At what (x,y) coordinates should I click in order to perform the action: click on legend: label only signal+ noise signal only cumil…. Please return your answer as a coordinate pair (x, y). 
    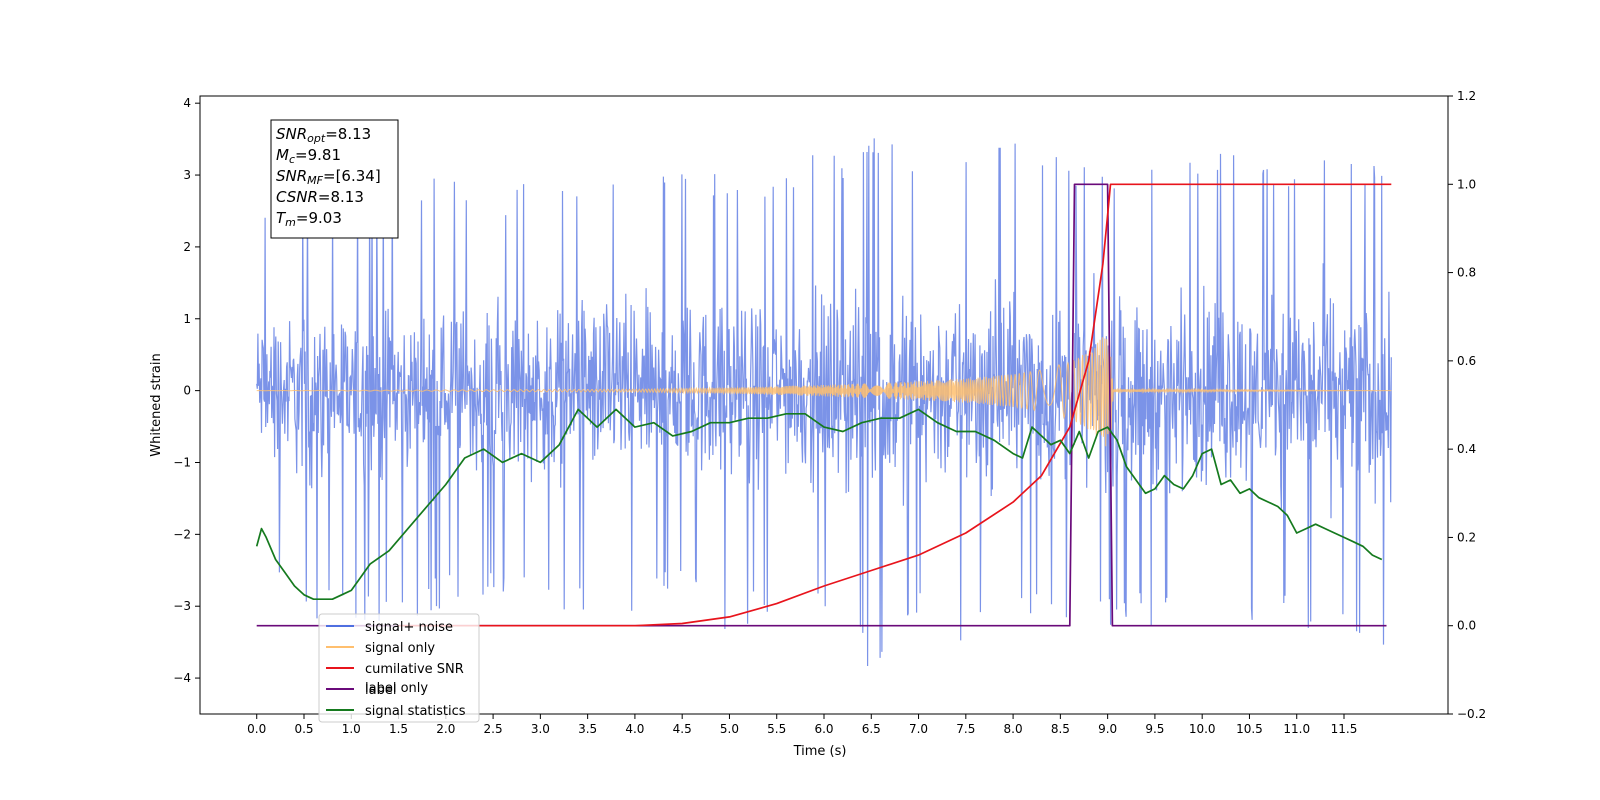
    Looking at the image, I should click on (399, 668).